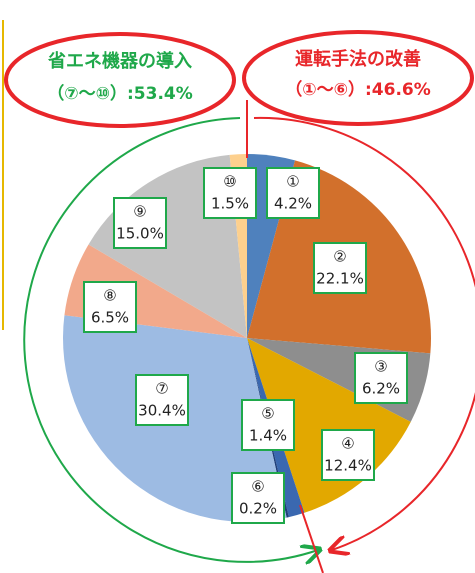  I want to click on divider-bottom, so click(311, 538).